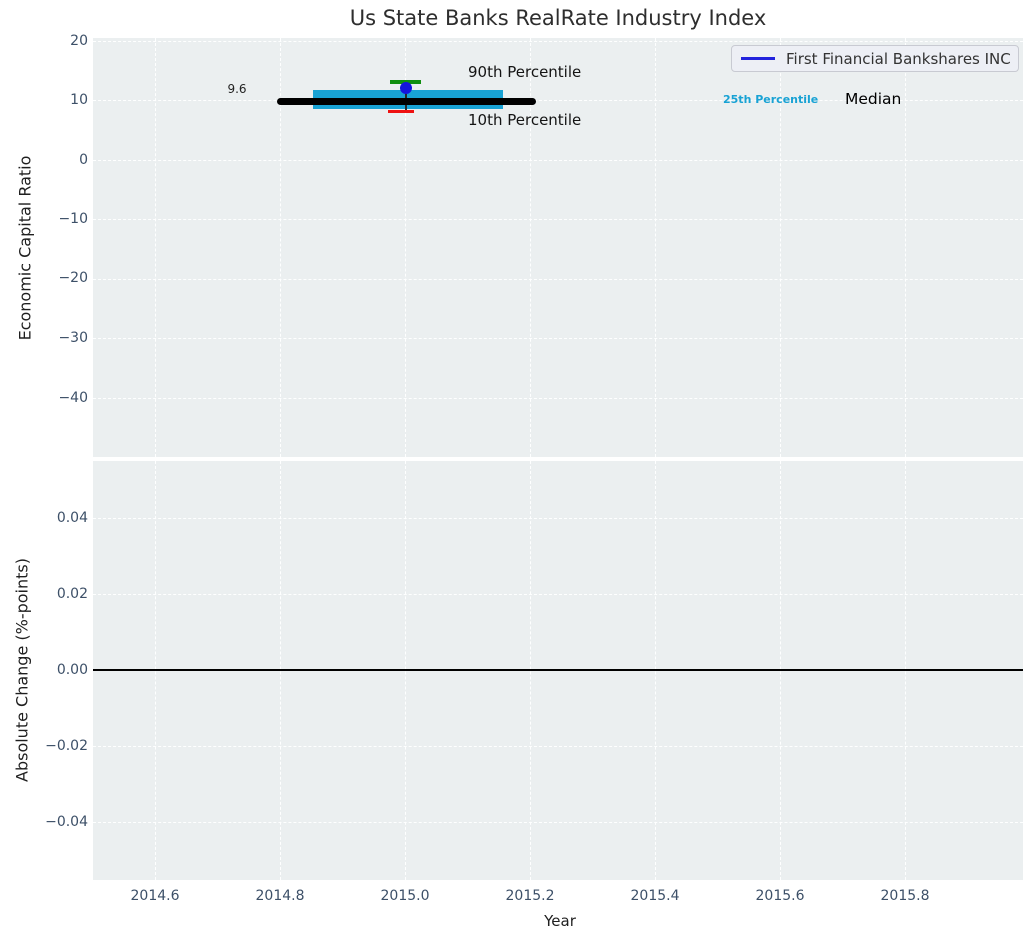  What do you see at coordinates (73, 338) in the screenshot?
I see `y-tick-label: −30` at bounding box center [73, 338].